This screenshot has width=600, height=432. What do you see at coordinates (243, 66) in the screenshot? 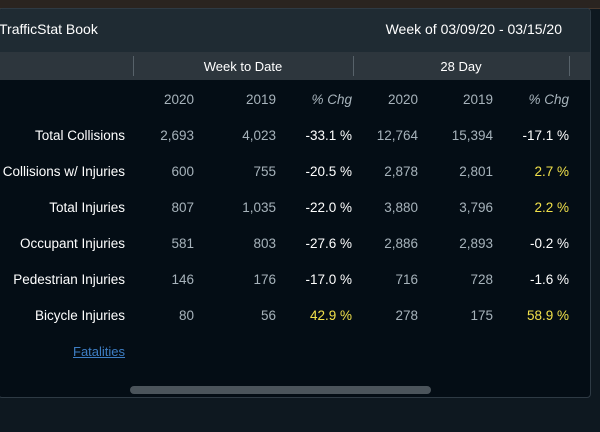
I see `group-week-to-date: Week to Date` at bounding box center [243, 66].